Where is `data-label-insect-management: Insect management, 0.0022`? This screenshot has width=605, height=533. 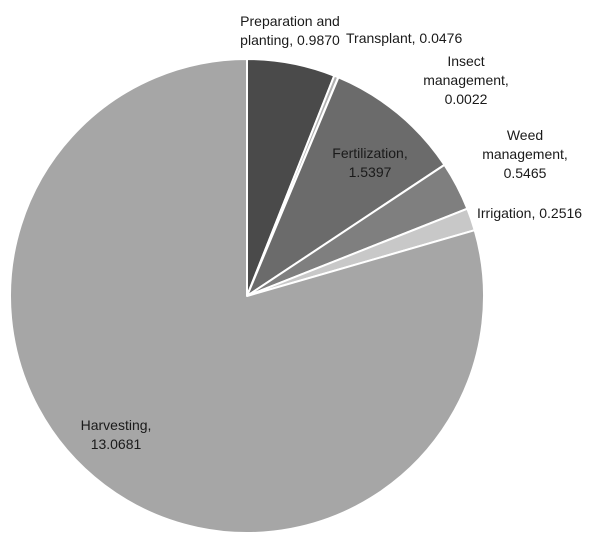
data-label-insect-management: Insect management, 0.0022 is located at coordinates (466, 80).